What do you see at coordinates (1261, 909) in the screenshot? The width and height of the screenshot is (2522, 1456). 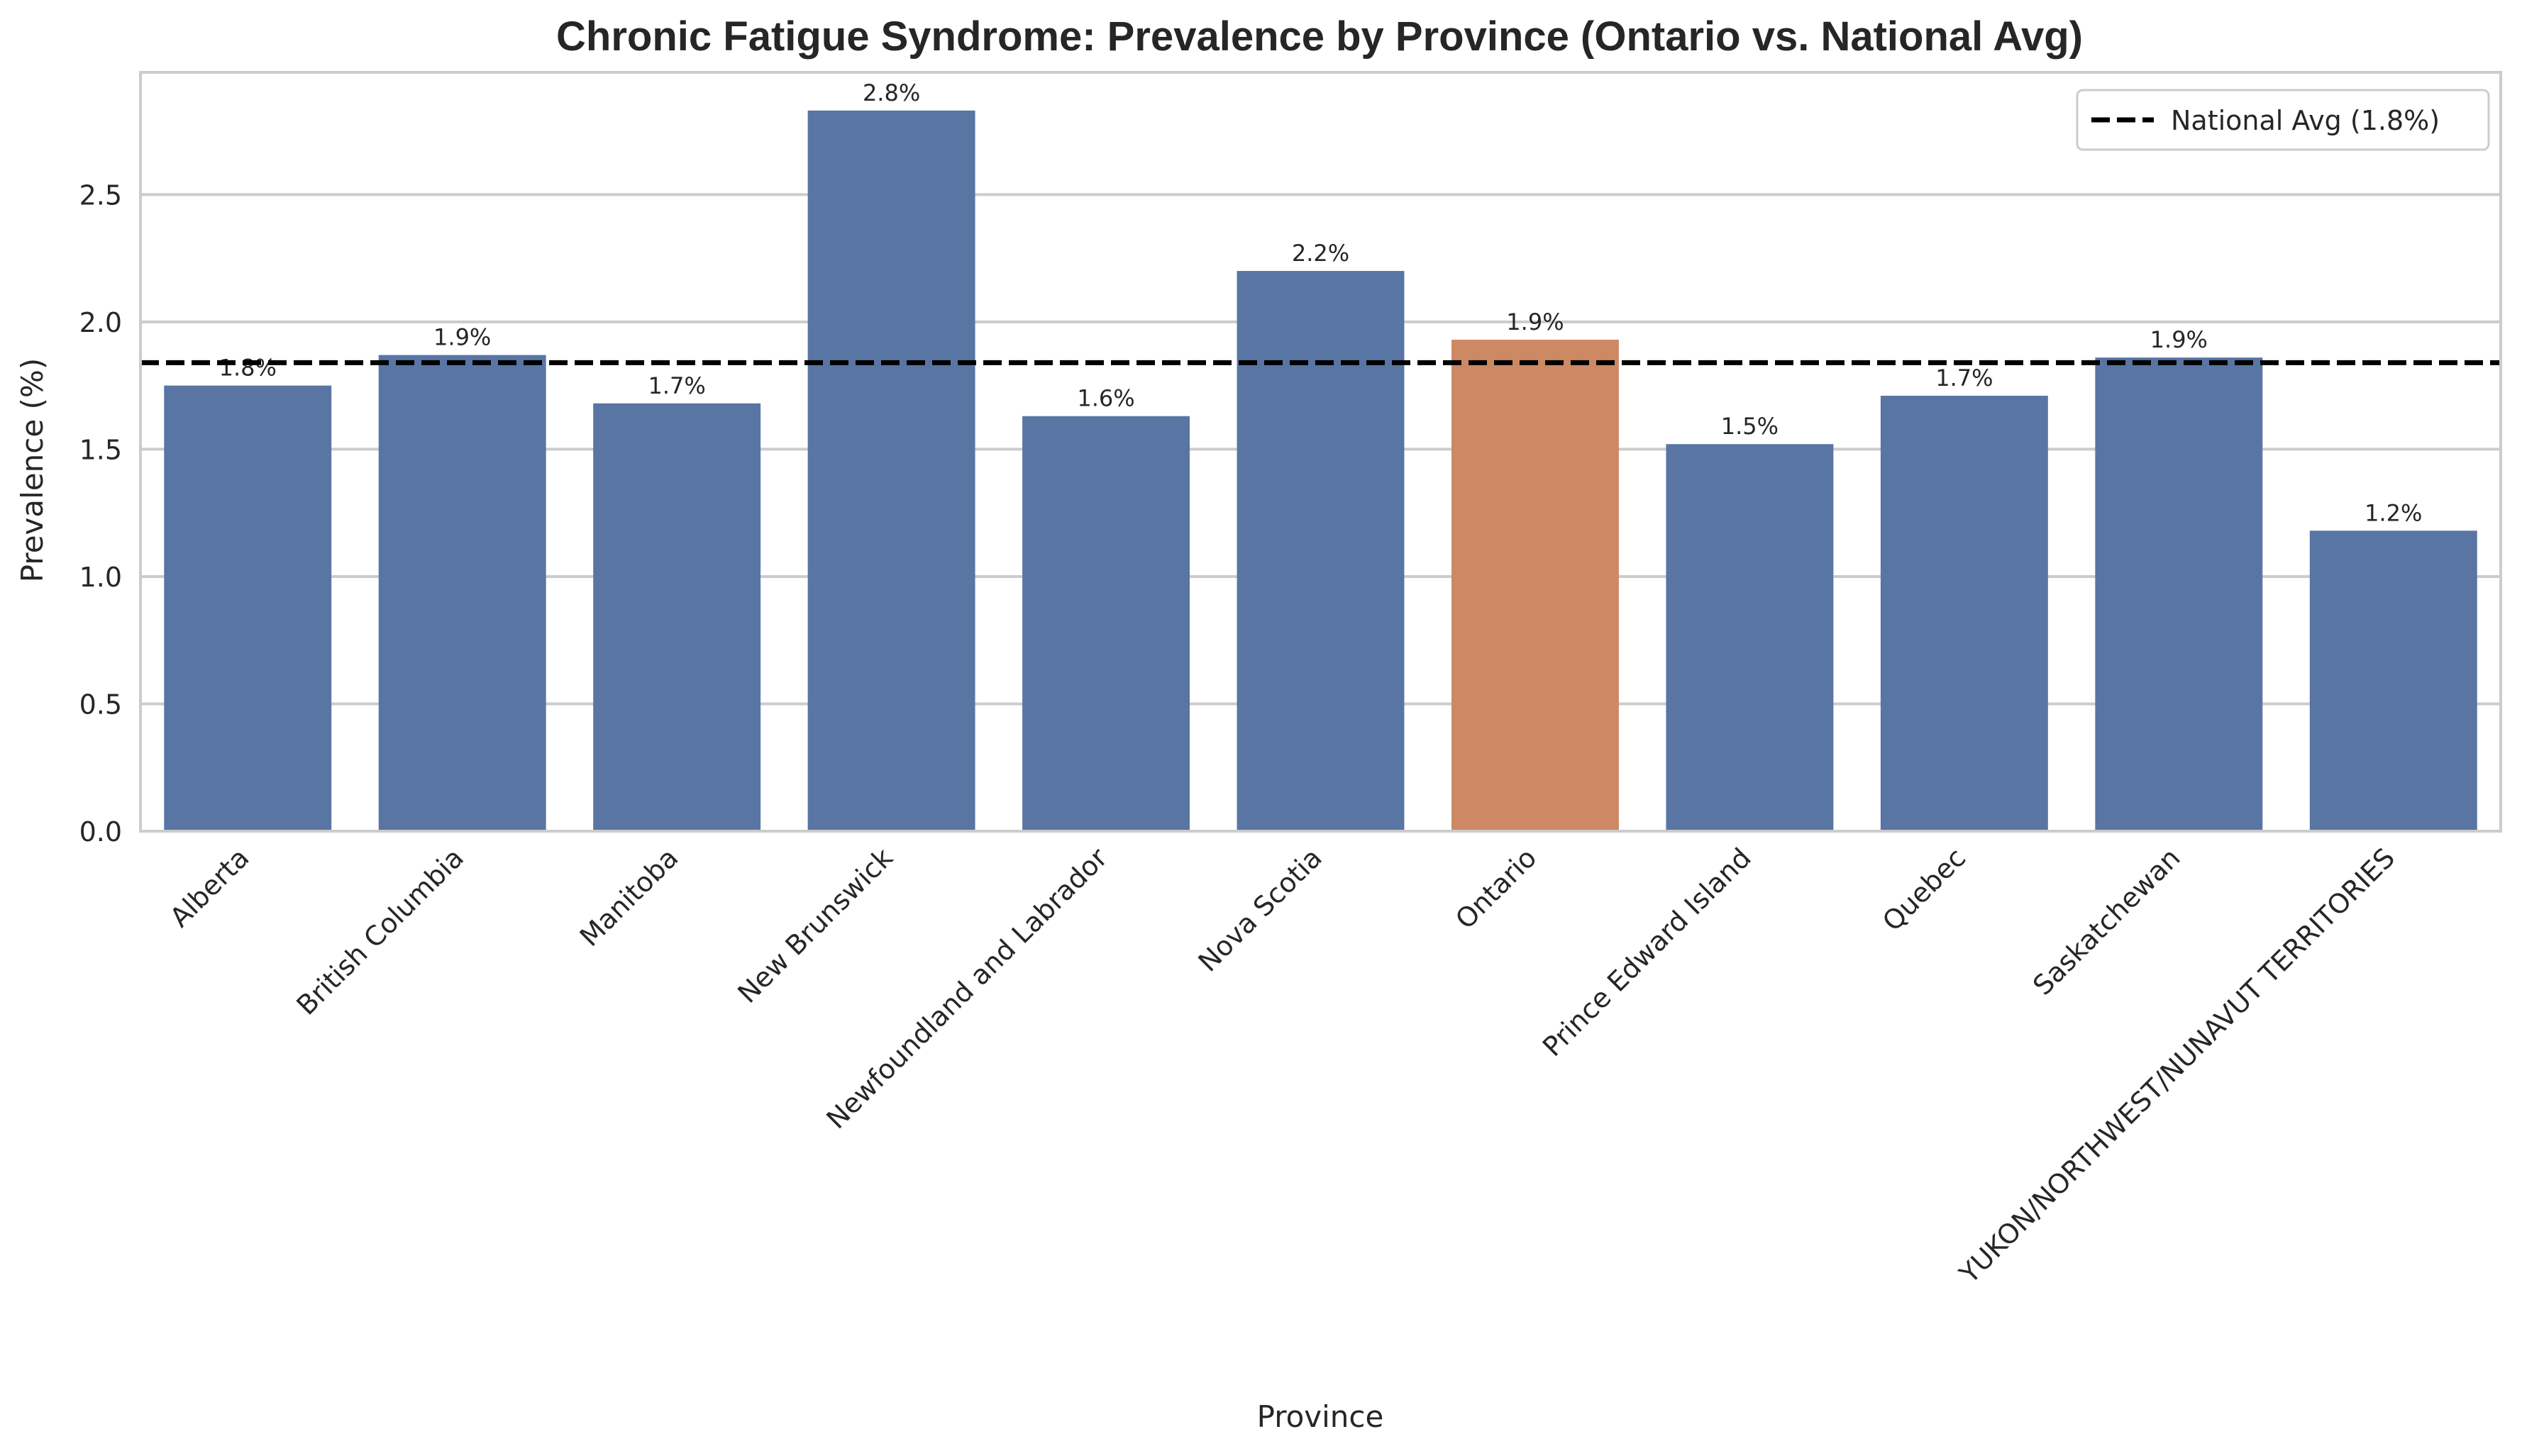 I see `x-tick-label: Nova Scotia` at bounding box center [1261, 909].